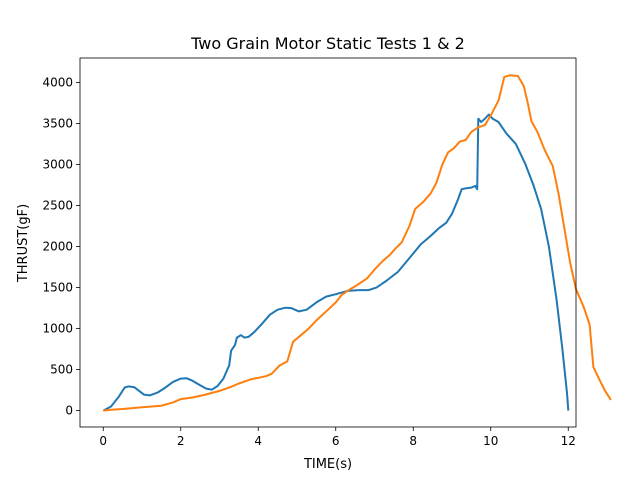 The image size is (640, 480). I want to click on x-tick-label: 4, so click(258, 441).